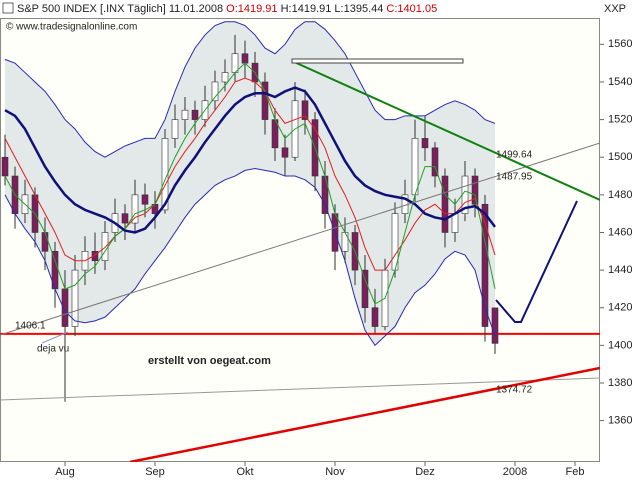 The width and height of the screenshot is (640, 480). I want to click on high: H:1419.91, so click(306, 9).